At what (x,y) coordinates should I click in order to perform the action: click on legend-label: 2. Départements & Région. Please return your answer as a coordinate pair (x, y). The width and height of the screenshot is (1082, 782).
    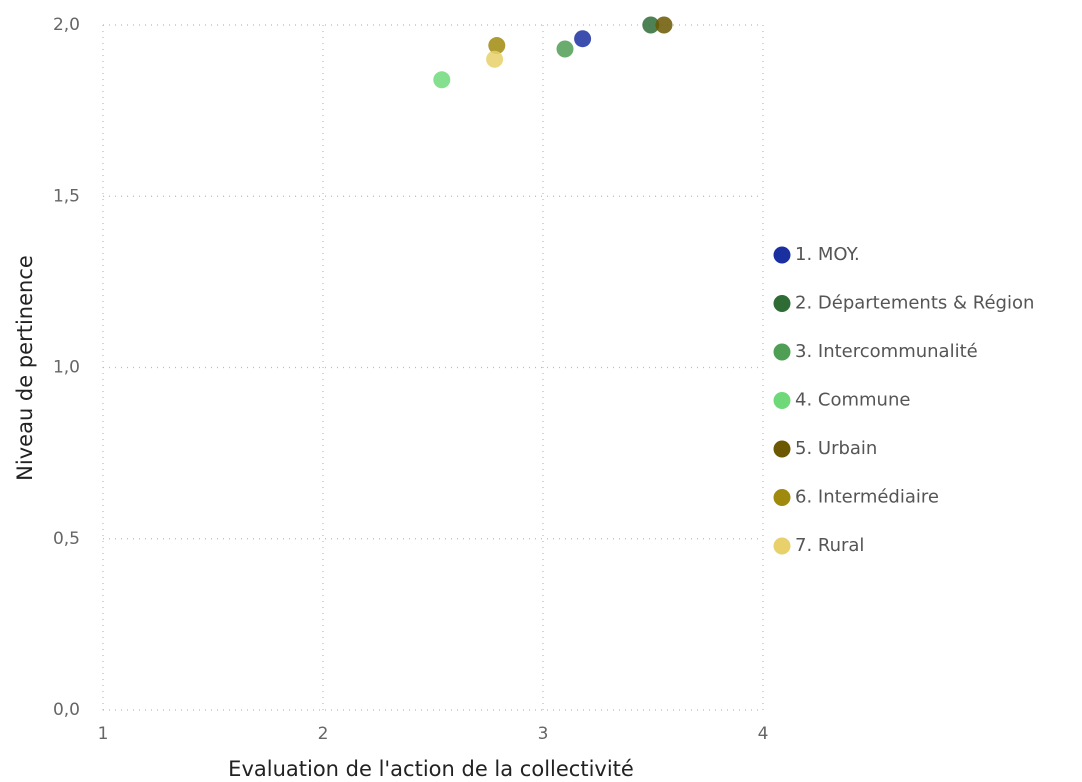
    Looking at the image, I should click on (914, 303).